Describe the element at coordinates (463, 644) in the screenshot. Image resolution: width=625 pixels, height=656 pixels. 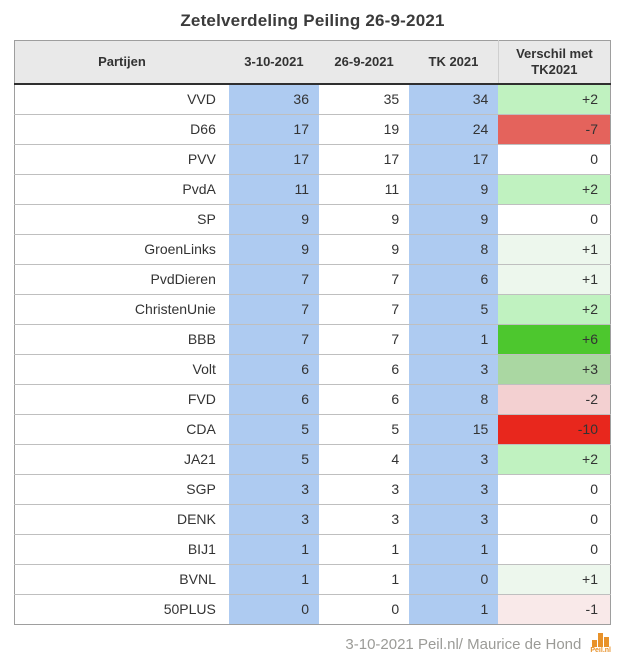
I see `footer-credit: 3-10-2021 Peil.nl/ Maurice de Hond` at that location.